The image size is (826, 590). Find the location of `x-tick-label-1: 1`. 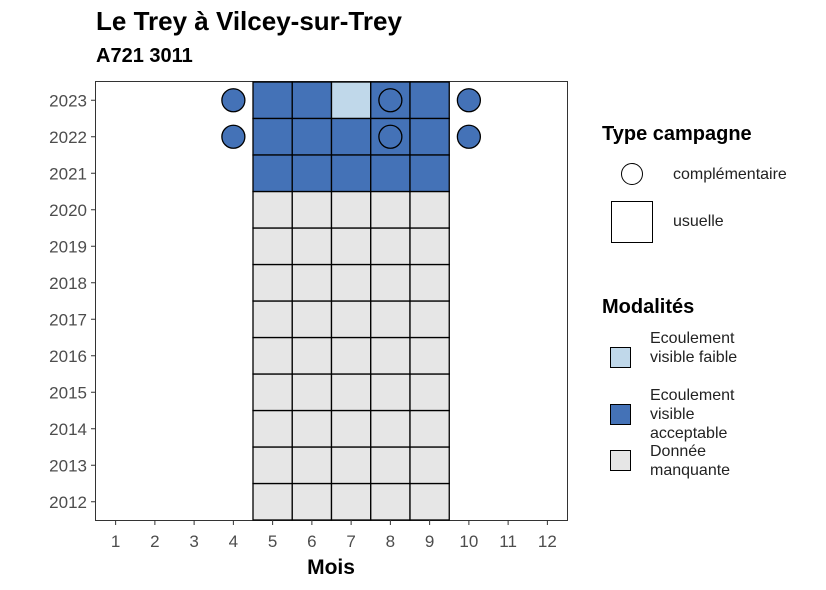

x-tick-label-1: 1 is located at coordinates (115, 541).